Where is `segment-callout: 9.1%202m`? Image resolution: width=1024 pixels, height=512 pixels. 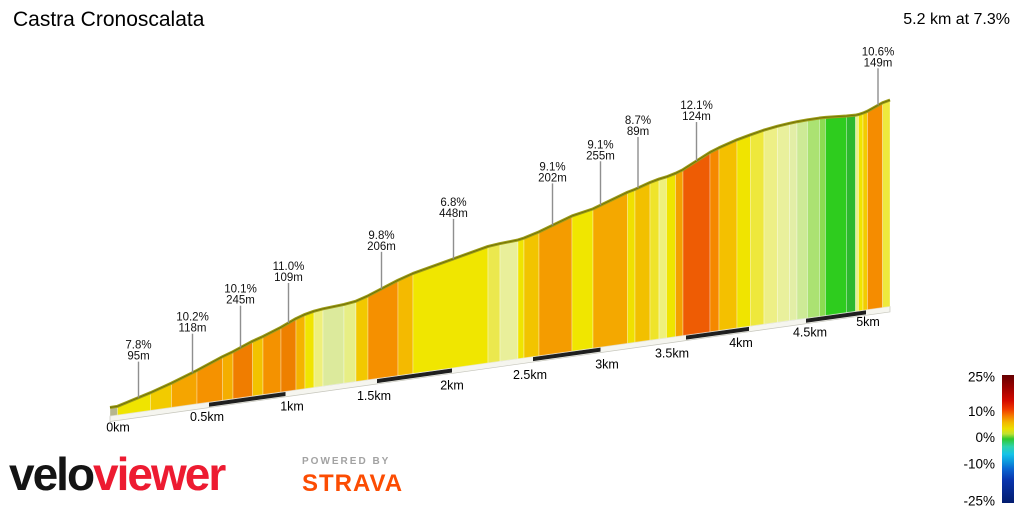 segment-callout: 9.1%202m is located at coordinates (552, 193).